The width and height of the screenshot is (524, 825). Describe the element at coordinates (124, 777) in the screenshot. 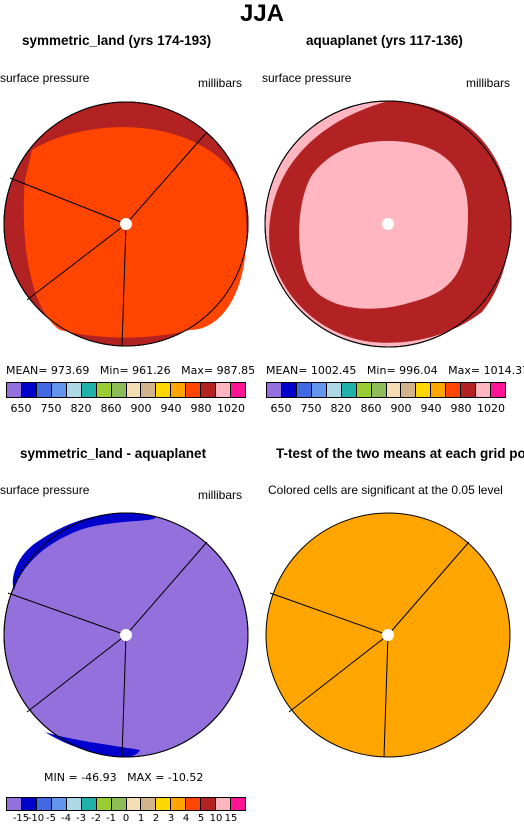

I see `panel3-stats: MIN = -46.93 MAX = -10.52` at that location.